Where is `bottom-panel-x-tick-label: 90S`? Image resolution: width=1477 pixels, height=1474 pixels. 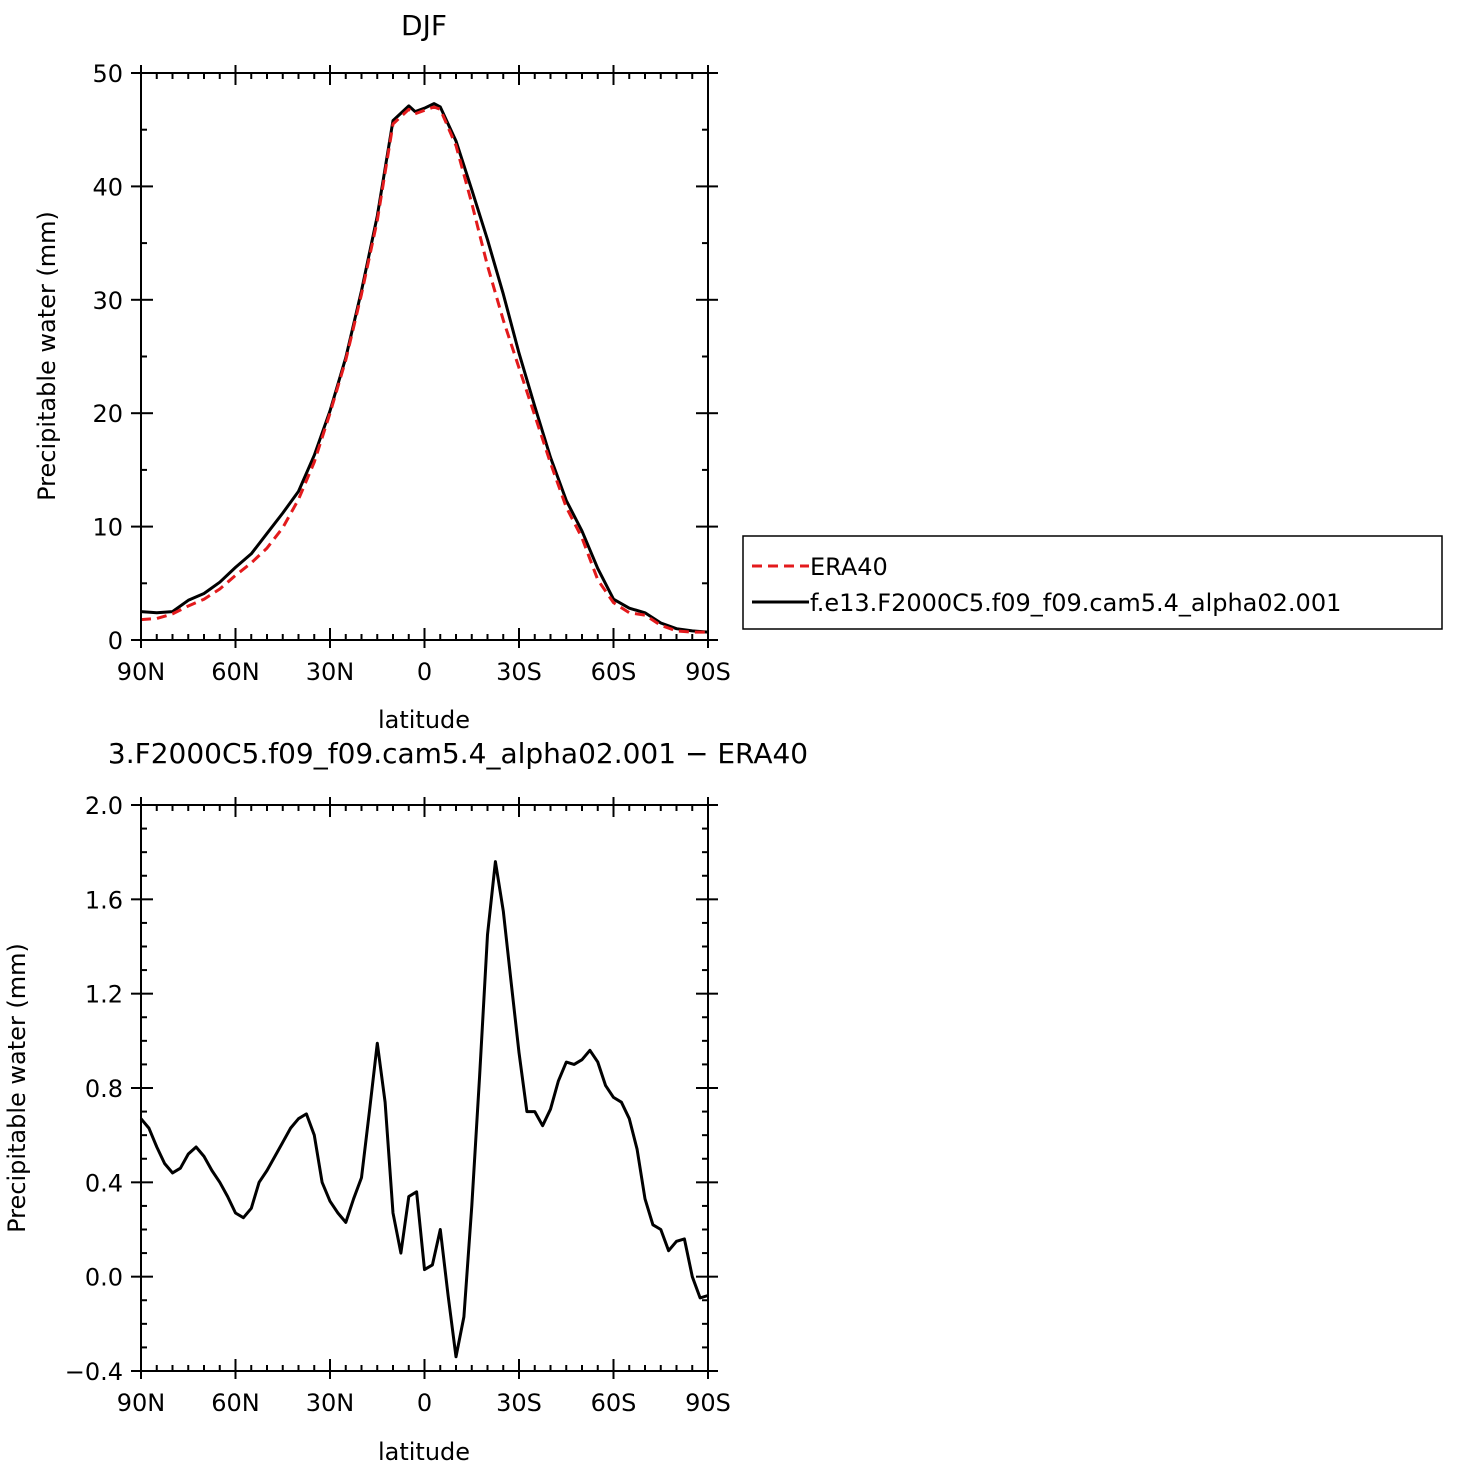 bottom-panel-x-tick-label: 90S is located at coordinates (708, 1403).